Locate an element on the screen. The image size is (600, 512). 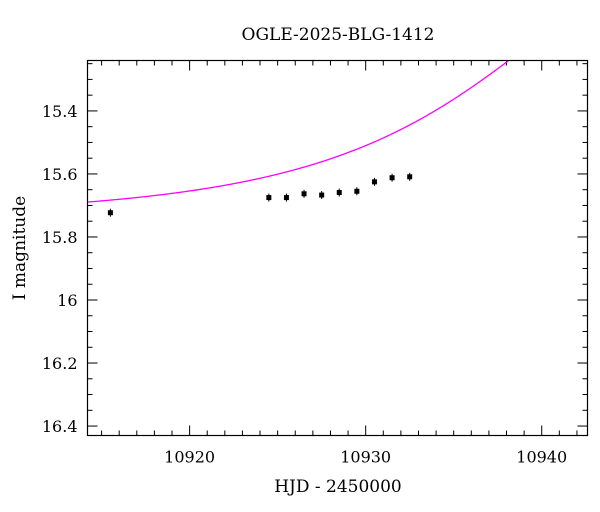
y-tick-label: 15.4 is located at coordinates (60, 111).